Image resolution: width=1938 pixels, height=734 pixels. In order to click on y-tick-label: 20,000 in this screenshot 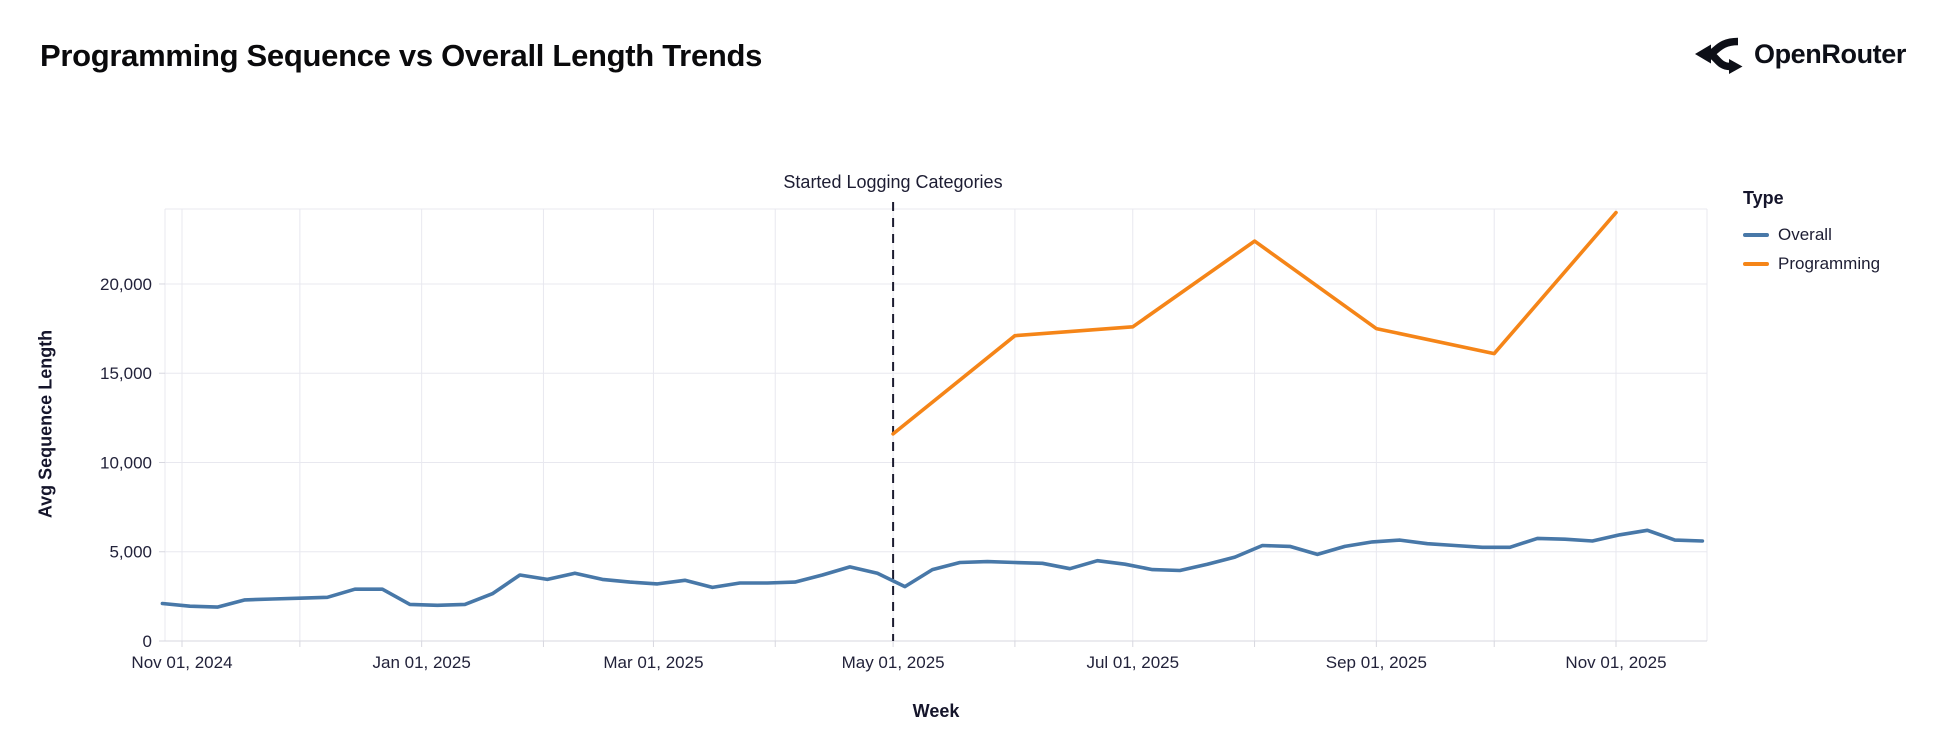, I will do `click(126, 284)`.